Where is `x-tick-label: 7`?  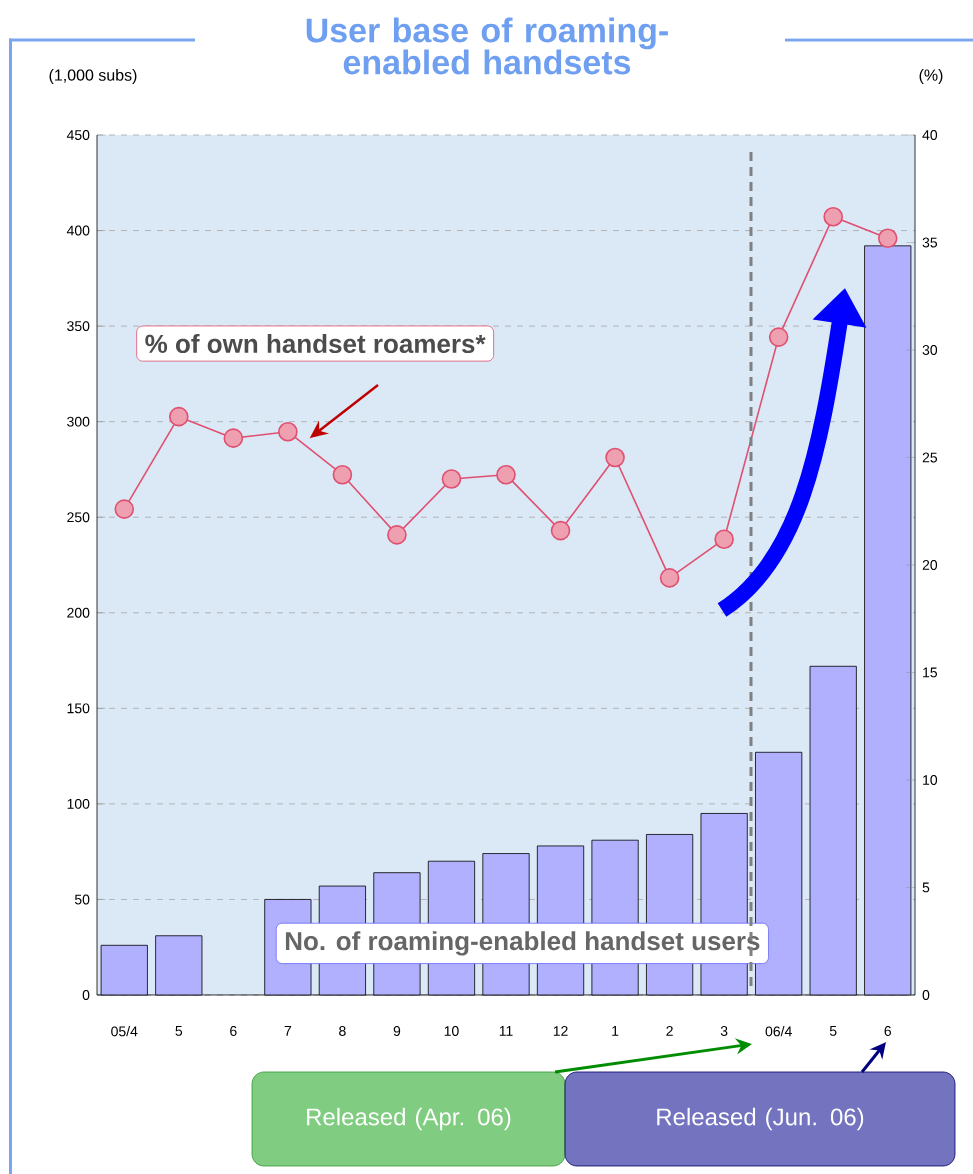
x-tick-label: 7 is located at coordinates (288, 1031).